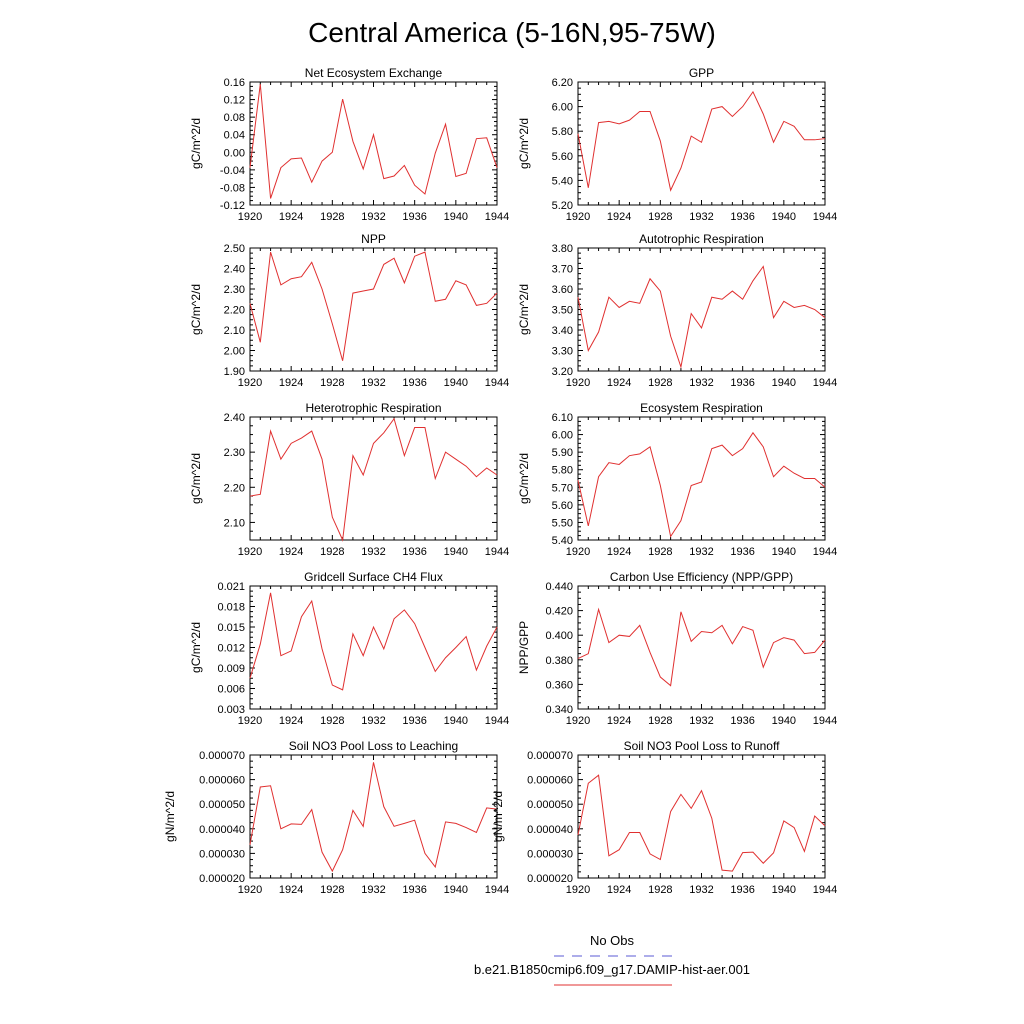 Image resolution: width=1024 pixels, height=1024 pixels. What do you see at coordinates (559, 710) in the screenshot?
I see `y-tick-label: 0.340` at bounding box center [559, 710].